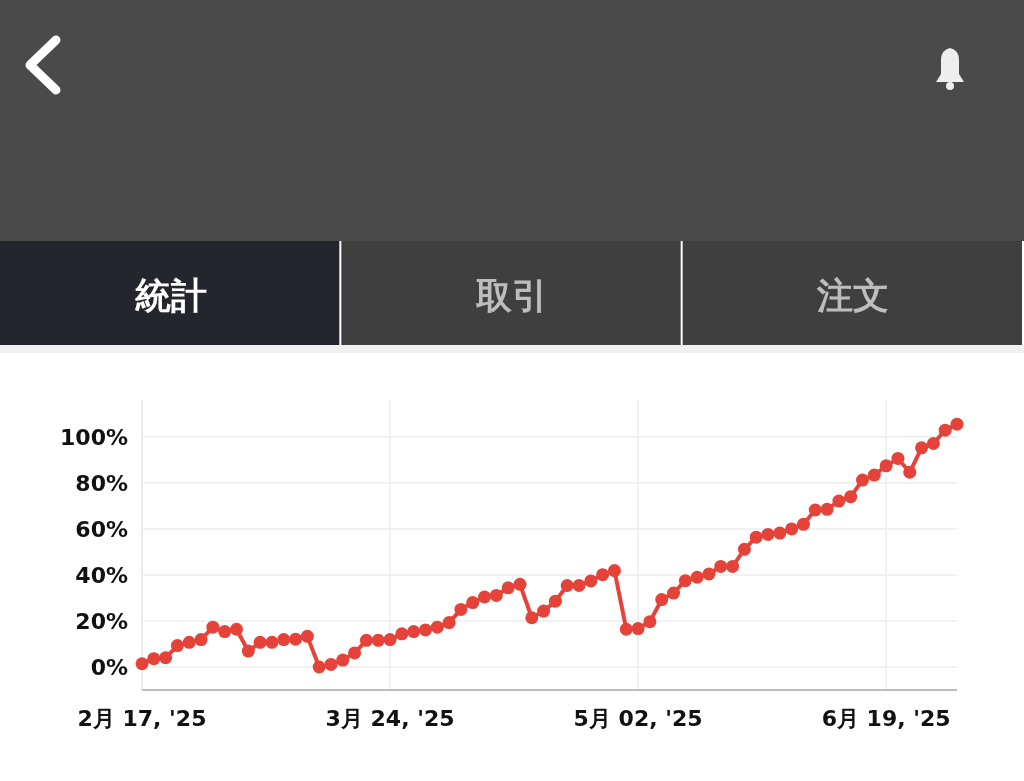  I want to click on y-tick-label: 0%, so click(109, 667).